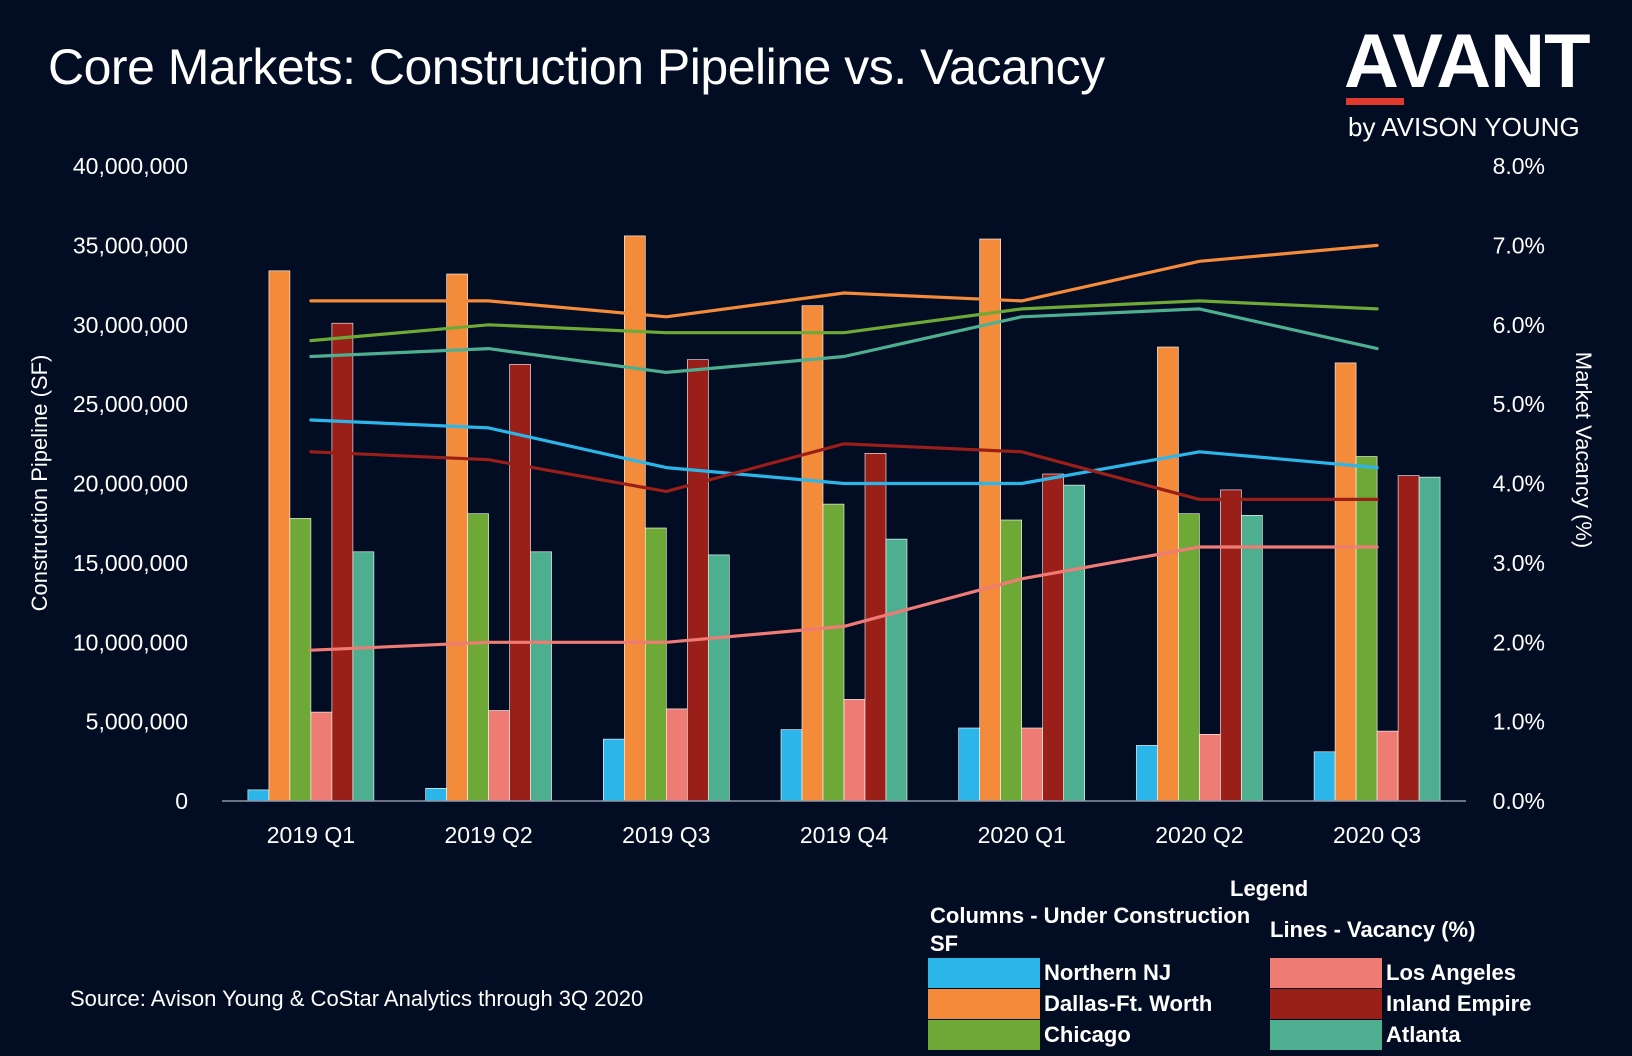 This screenshot has width=1632, height=1056. What do you see at coordinates (137, 722) in the screenshot?
I see `y-tick-label: 5,000,000` at bounding box center [137, 722].